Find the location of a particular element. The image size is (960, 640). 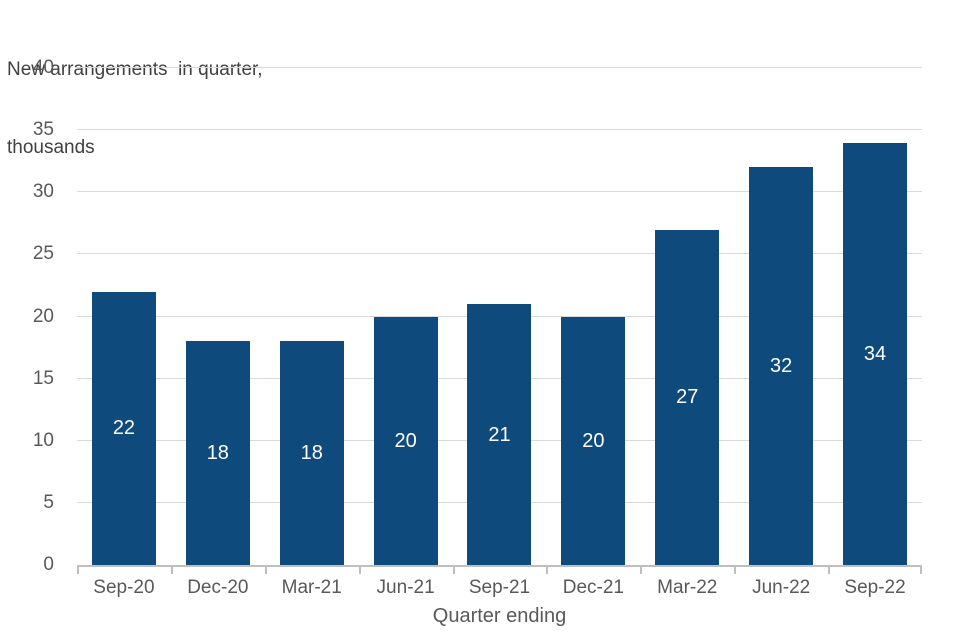

x-tick-label-Sep-21: Sep-21 is located at coordinates (499, 587).